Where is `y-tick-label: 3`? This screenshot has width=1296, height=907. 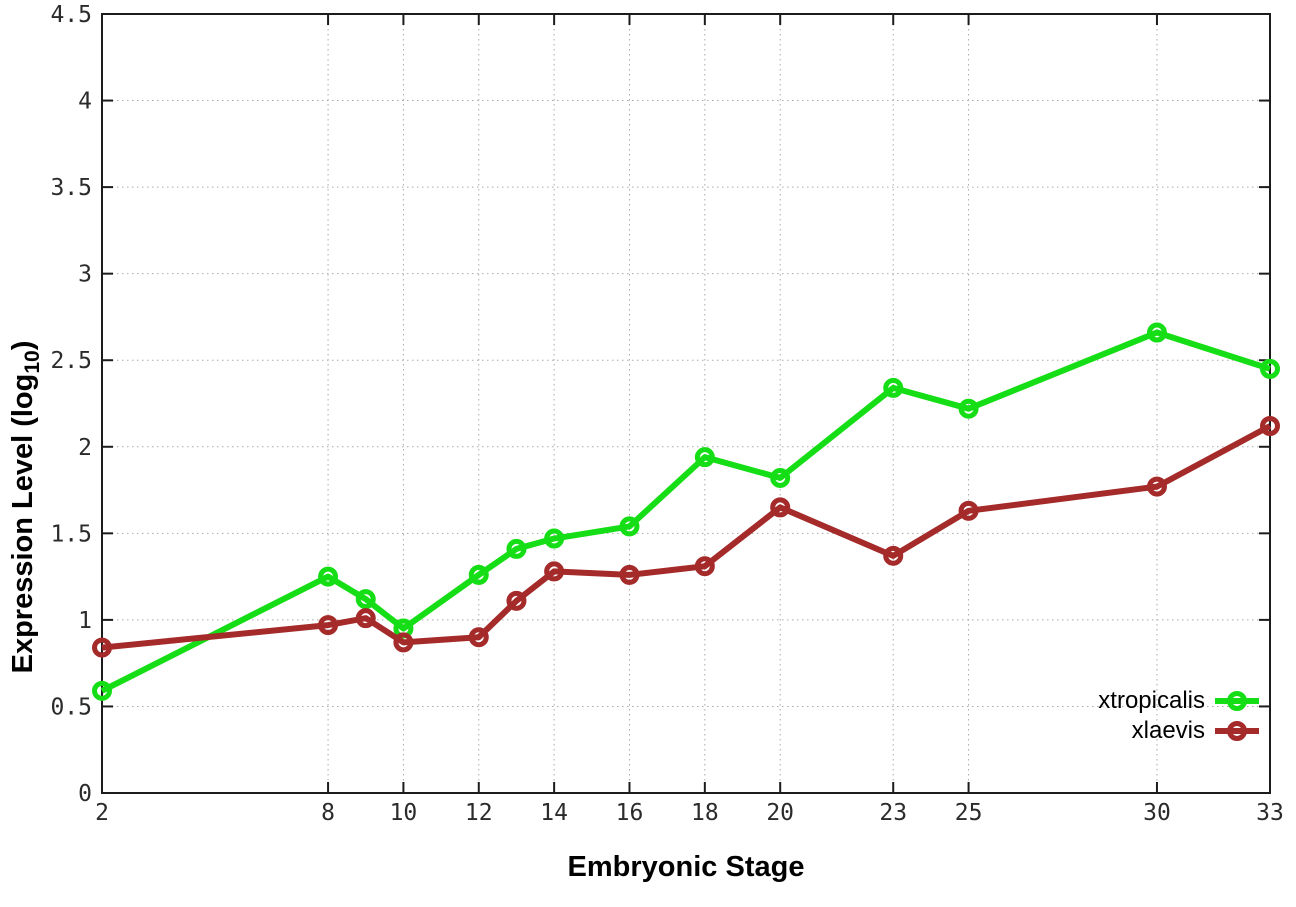 y-tick-label: 3 is located at coordinates (85, 275).